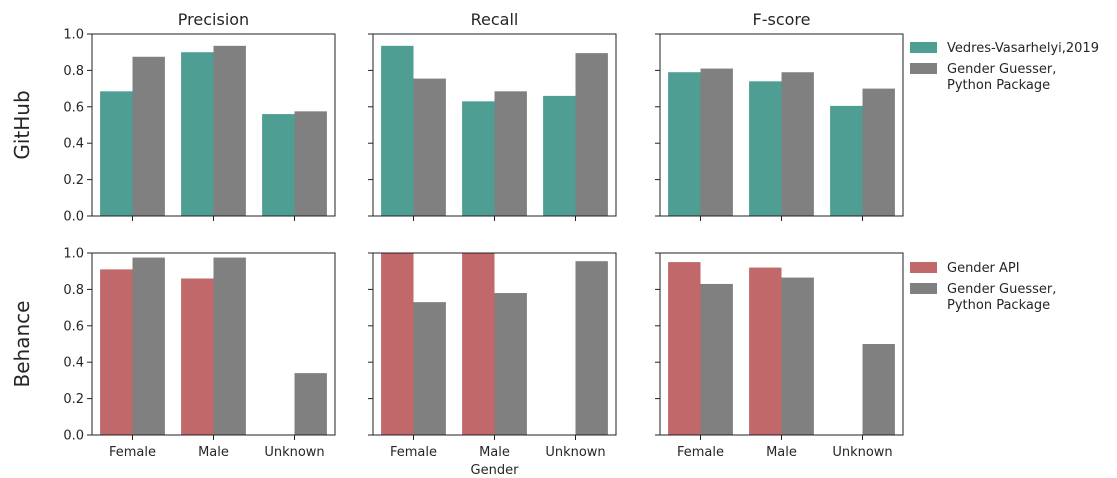 Image resolution: width=1117 pixels, height=478 pixels. I want to click on row-label-behance: Behance, so click(22, 344).